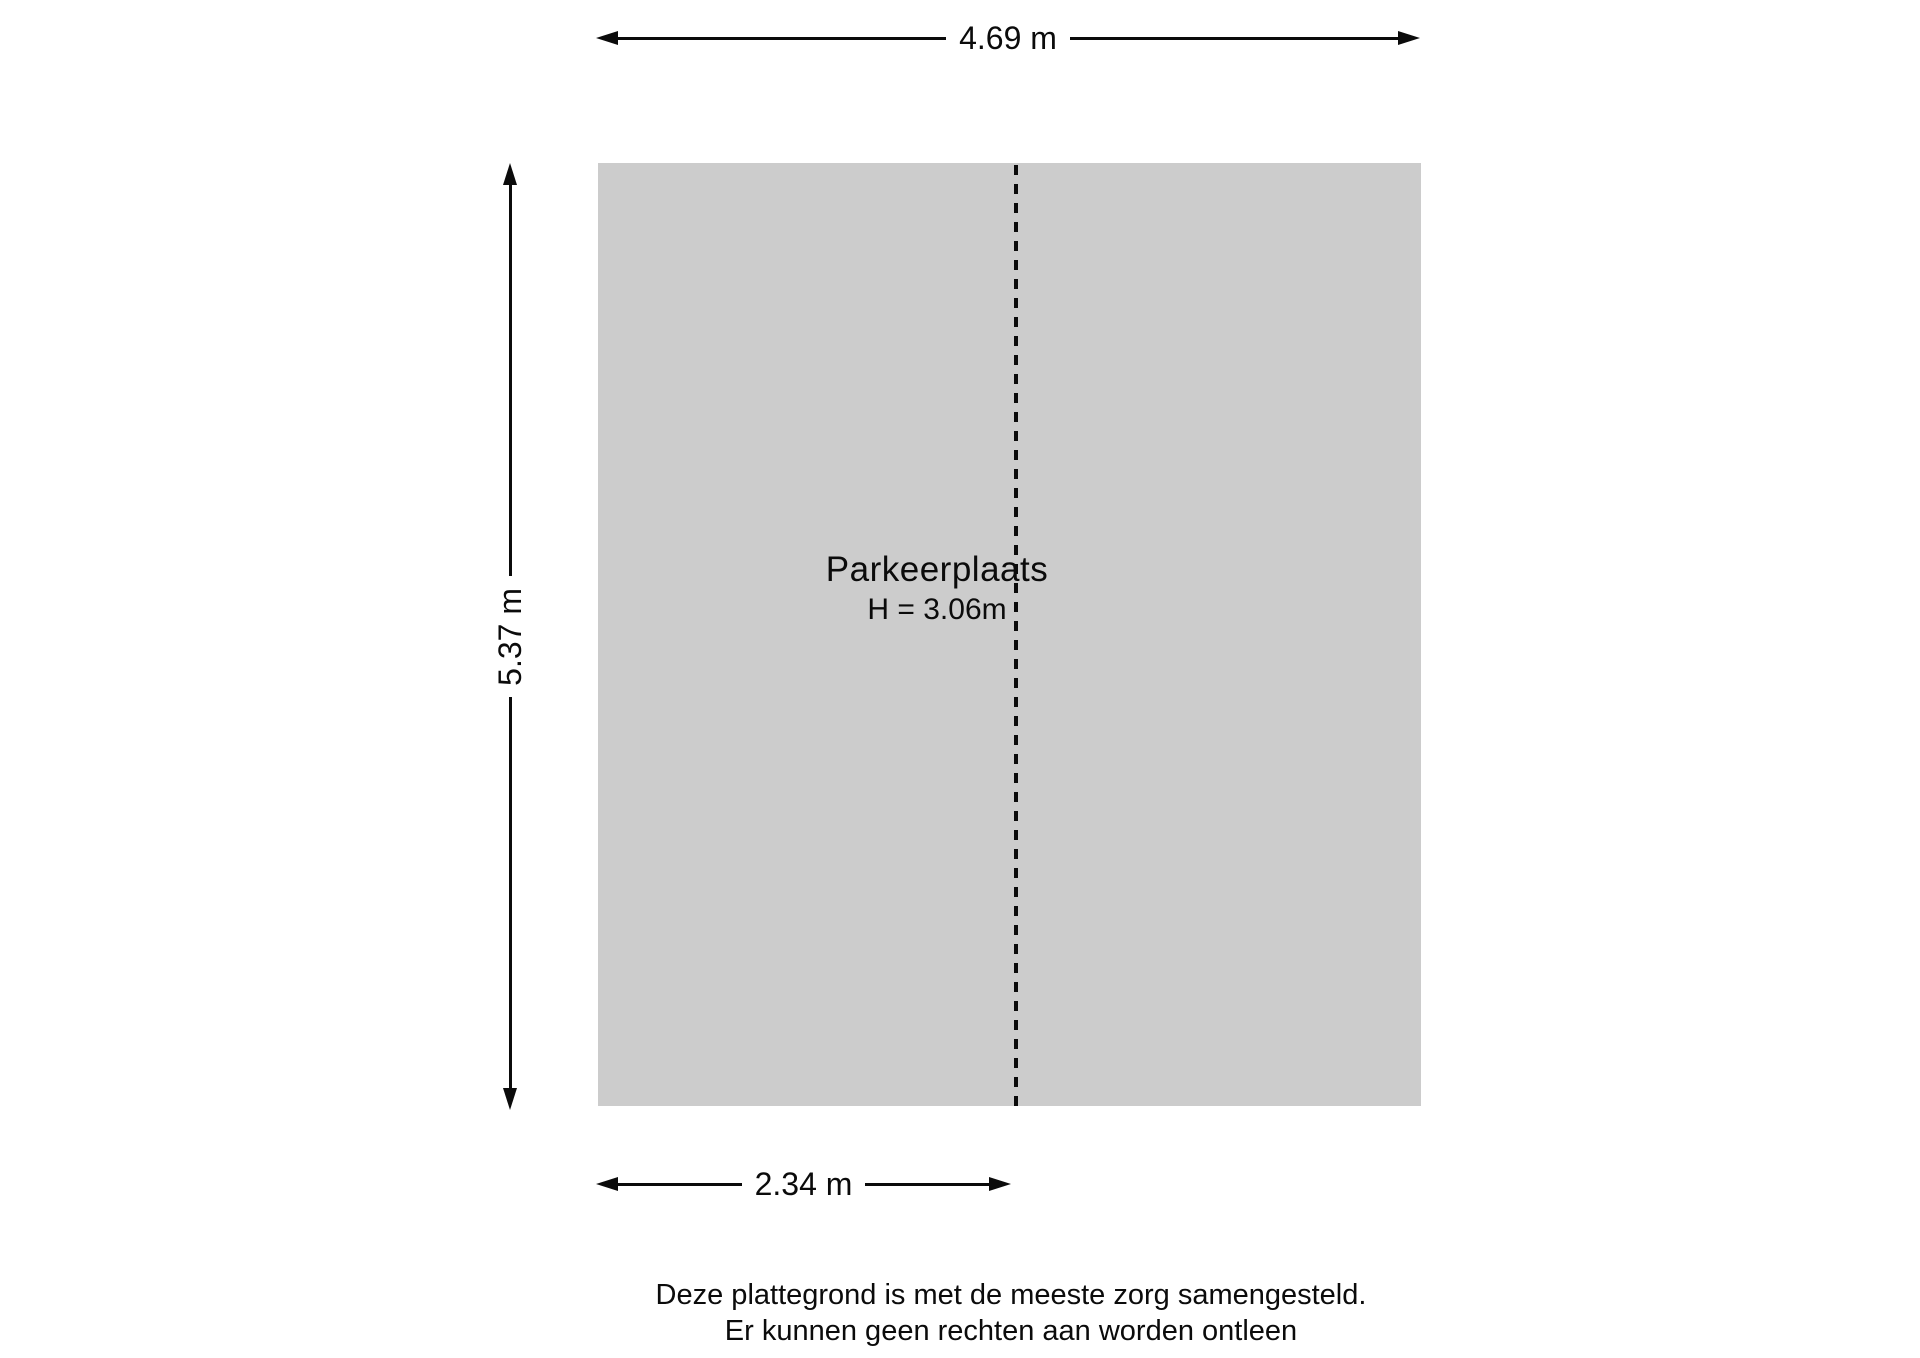 This screenshot has height=1358, width=1920. I want to click on dimension-total-height: 5.37 m, so click(510, 637).